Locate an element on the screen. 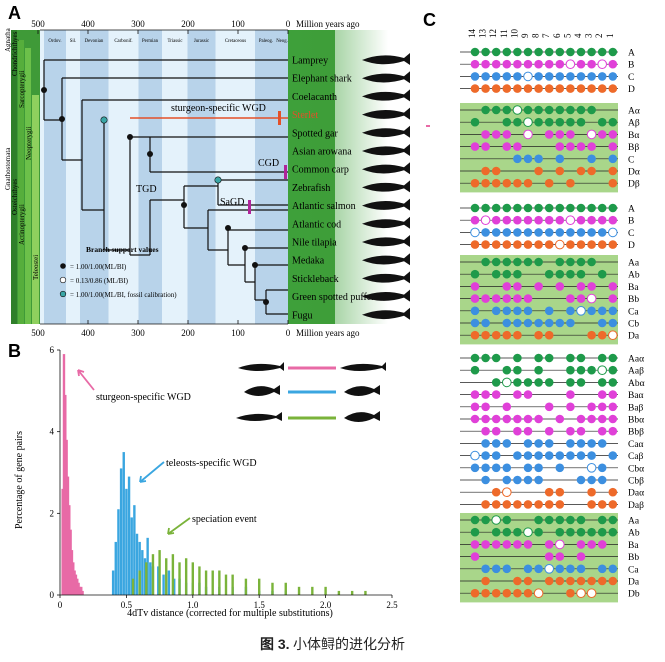  taxon-label: Atlantic salmon is located at coordinates (324, 206).